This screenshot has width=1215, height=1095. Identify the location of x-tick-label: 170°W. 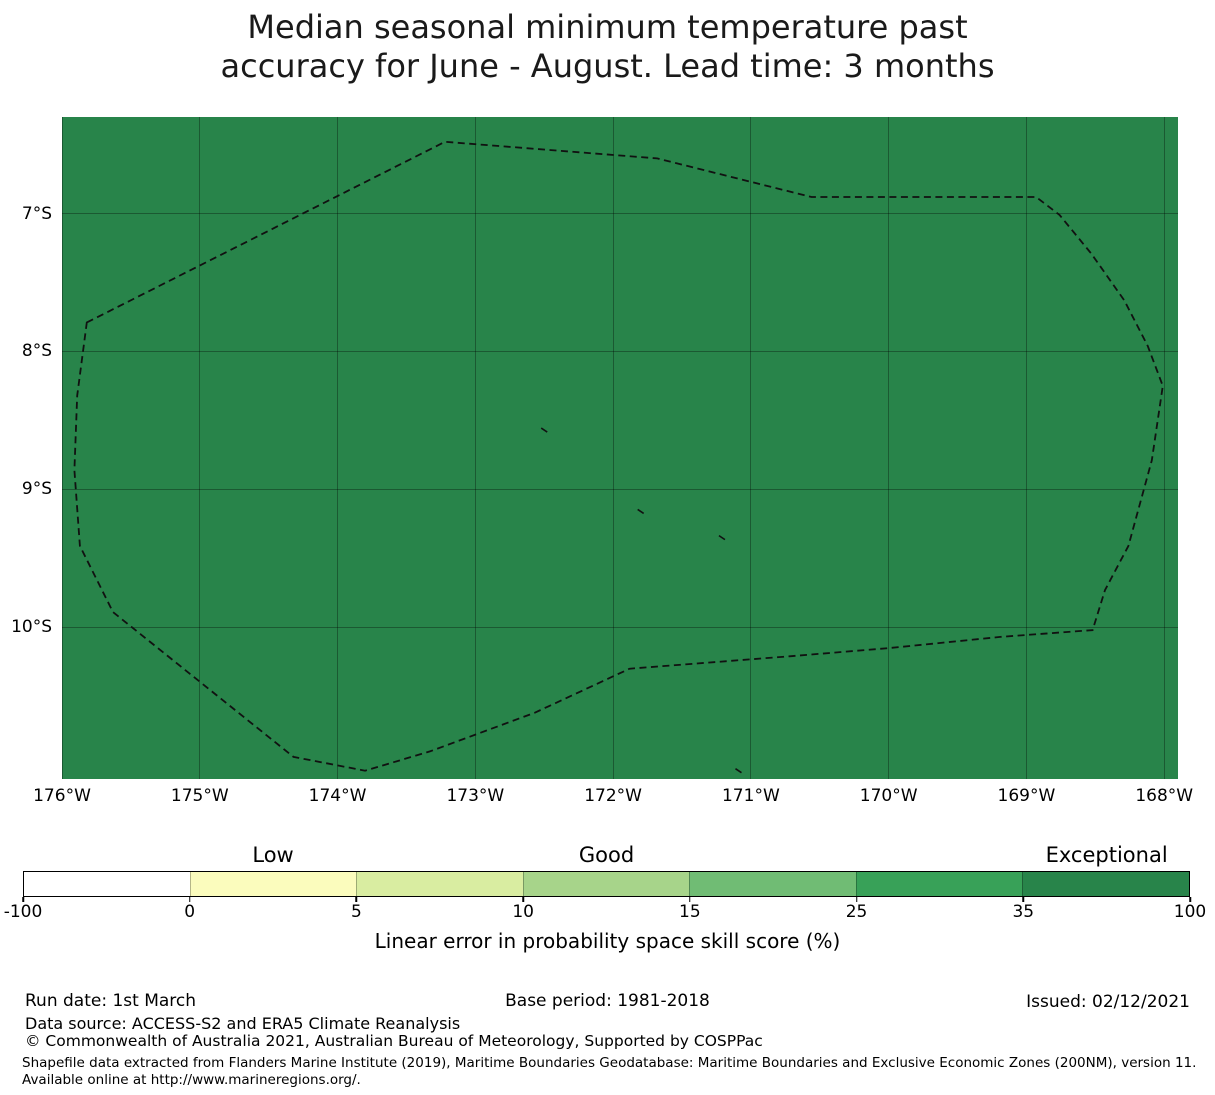
(888, 796).